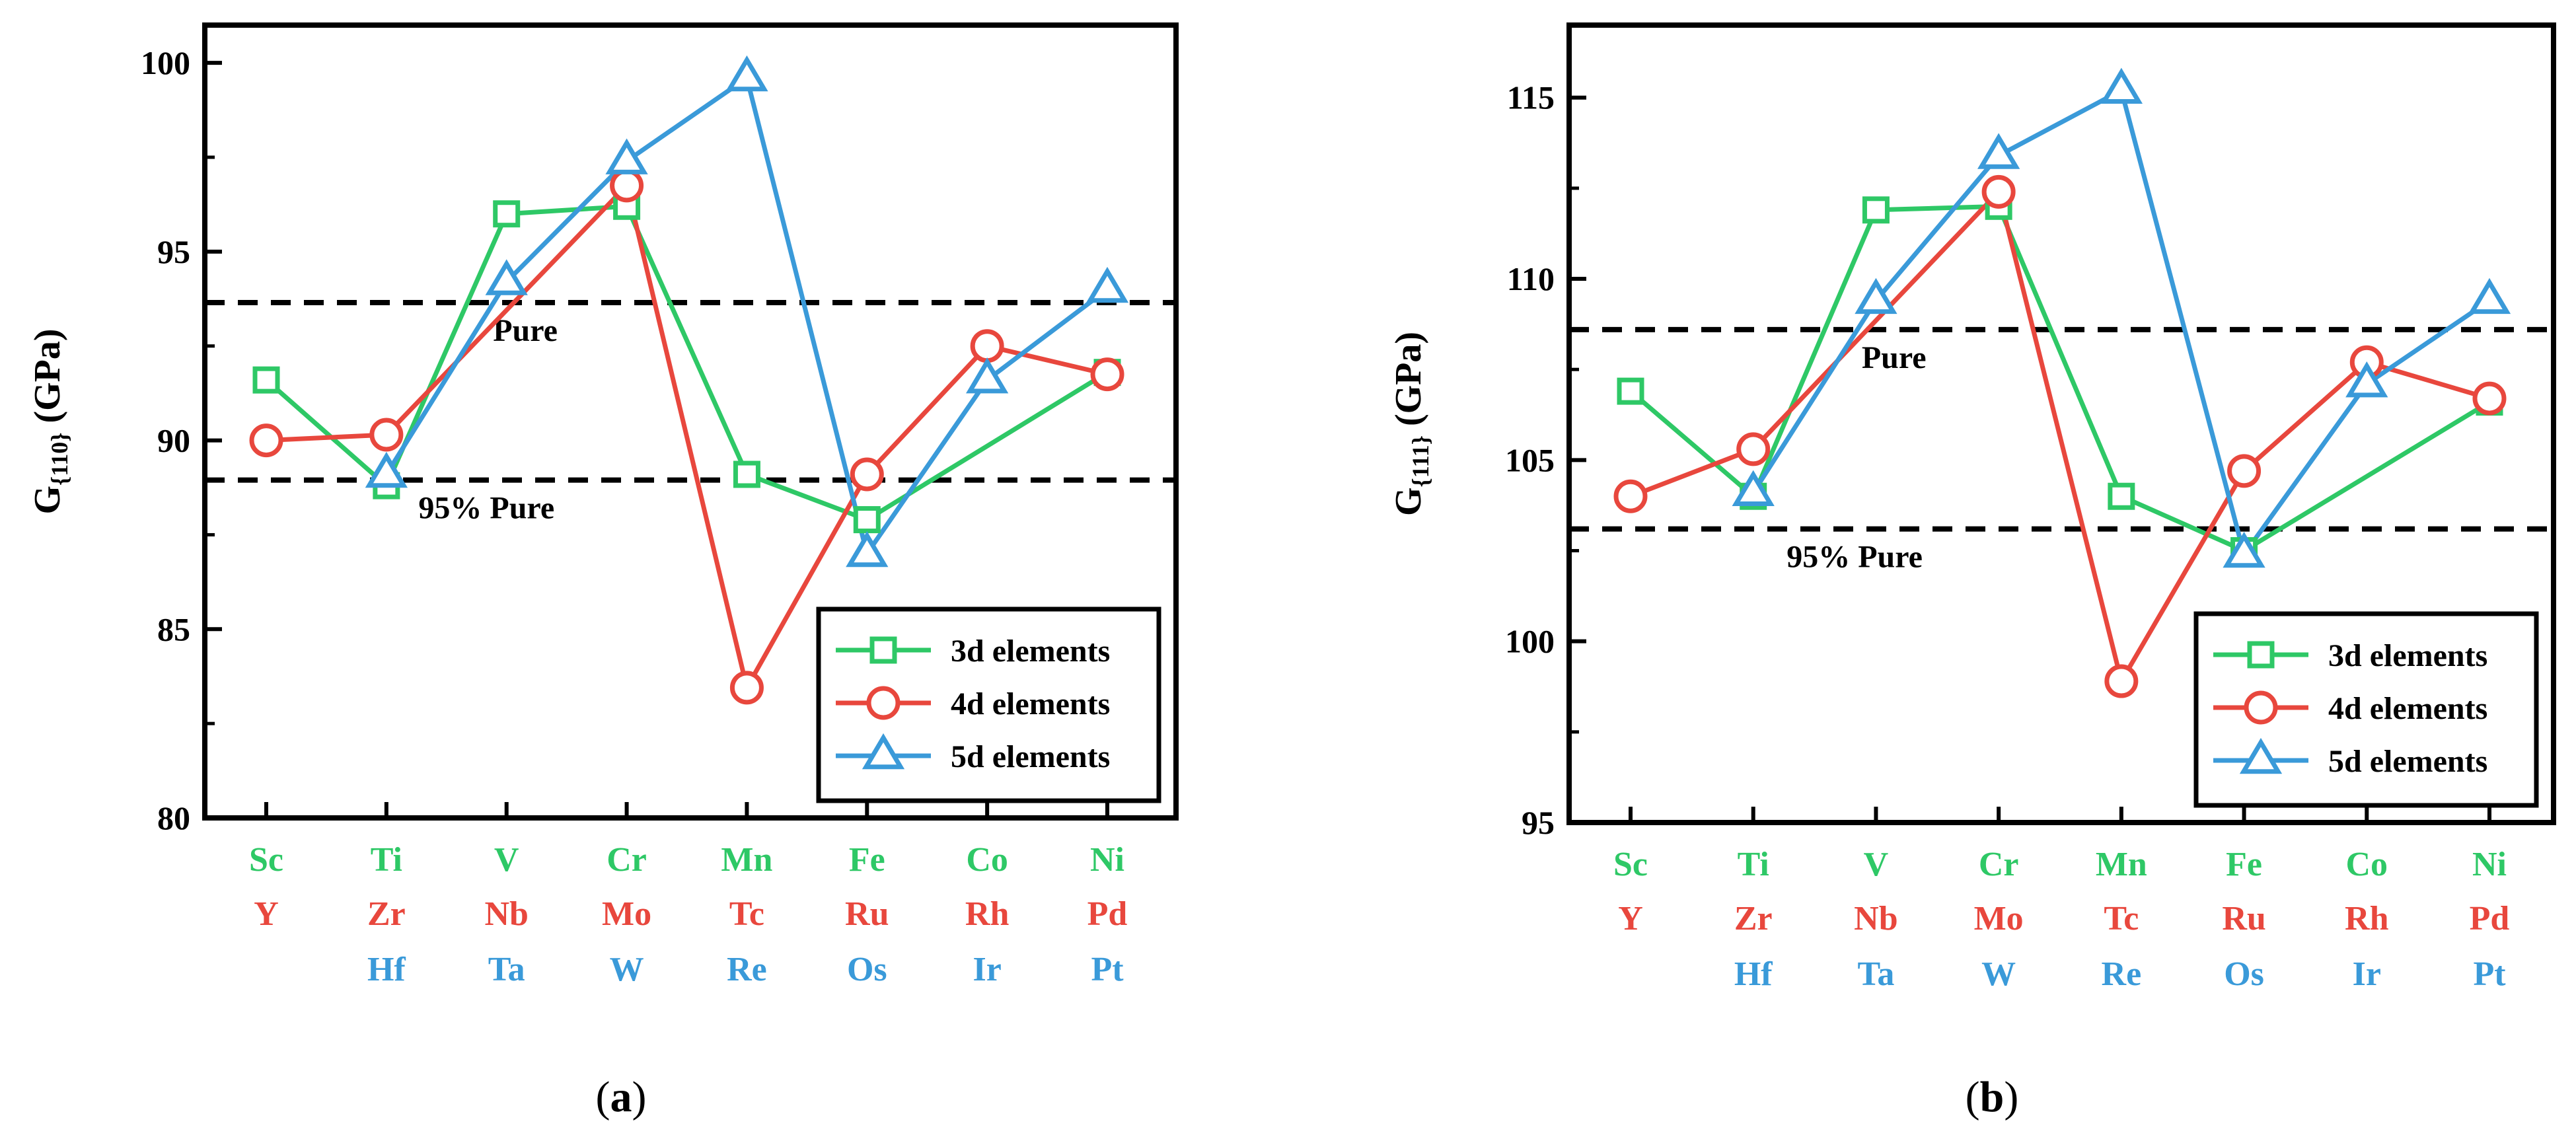  I want to click on x-category-label-d5: Ta, so click(506, 969).